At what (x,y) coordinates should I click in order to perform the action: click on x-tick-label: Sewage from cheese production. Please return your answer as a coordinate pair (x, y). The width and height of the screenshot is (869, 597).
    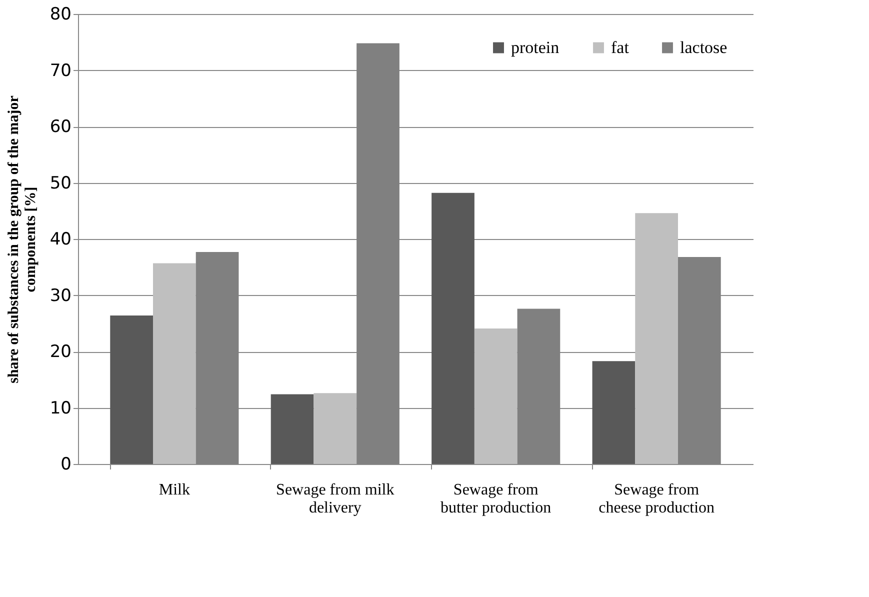
    Looking at the image, I should click on (656, 499).